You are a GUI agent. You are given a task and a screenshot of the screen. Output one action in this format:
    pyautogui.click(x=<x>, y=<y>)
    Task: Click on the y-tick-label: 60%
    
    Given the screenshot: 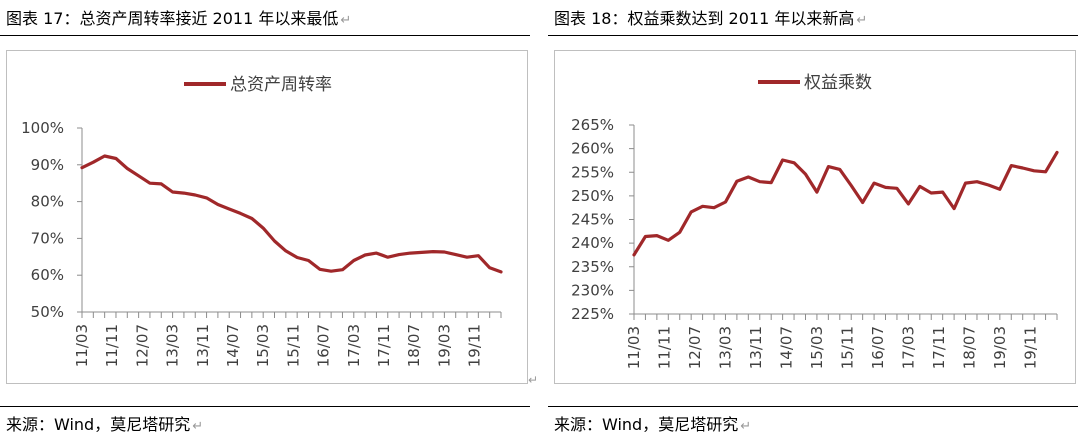 What is the action you would take?
    pyautogui.click(x=47, y=275)
    